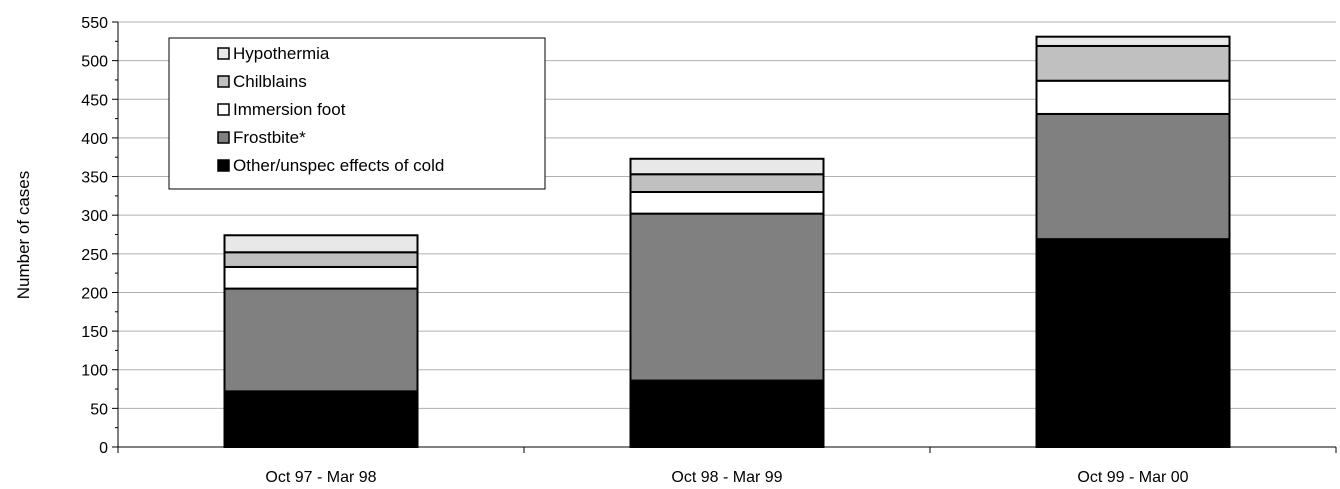 The height and width of the screenshot is (489, 1340). I want to click on y-tick-label: 550, so click(94, 23).